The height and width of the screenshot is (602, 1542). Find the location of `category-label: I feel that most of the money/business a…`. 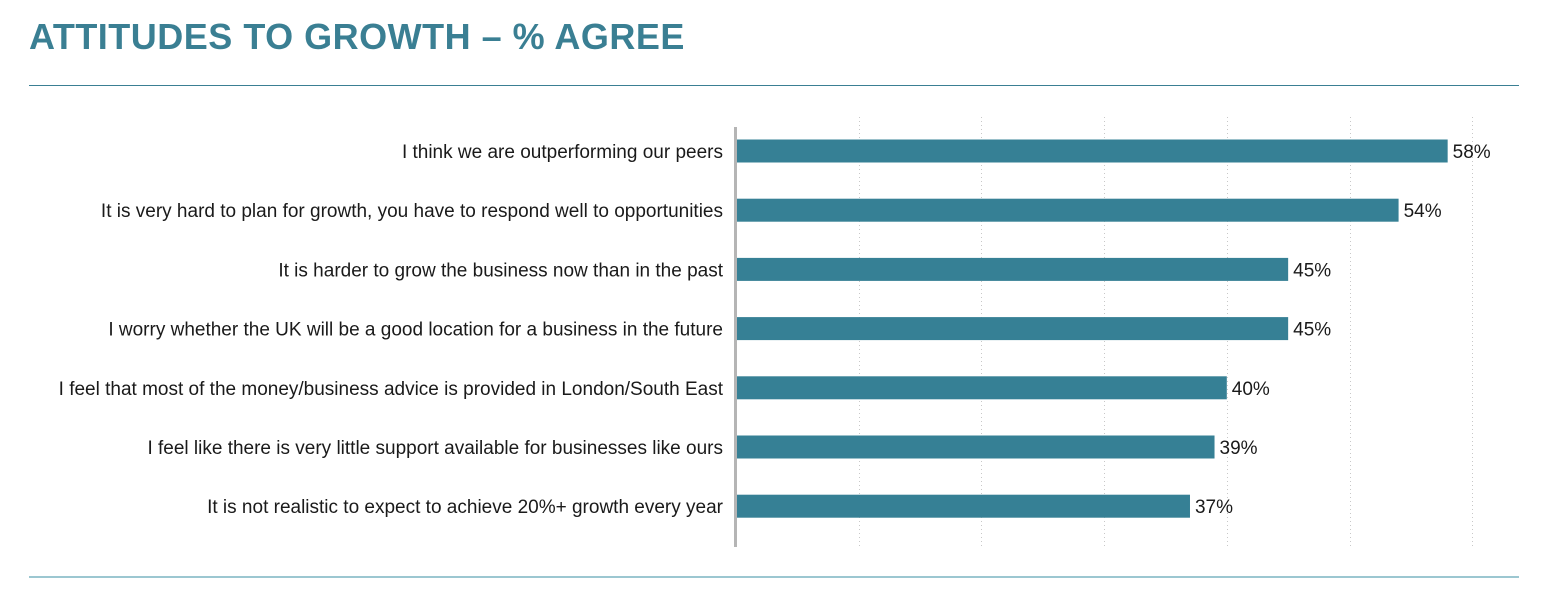

category-label: I feel that most of the money/business a… is located at coordinates (391, 389).